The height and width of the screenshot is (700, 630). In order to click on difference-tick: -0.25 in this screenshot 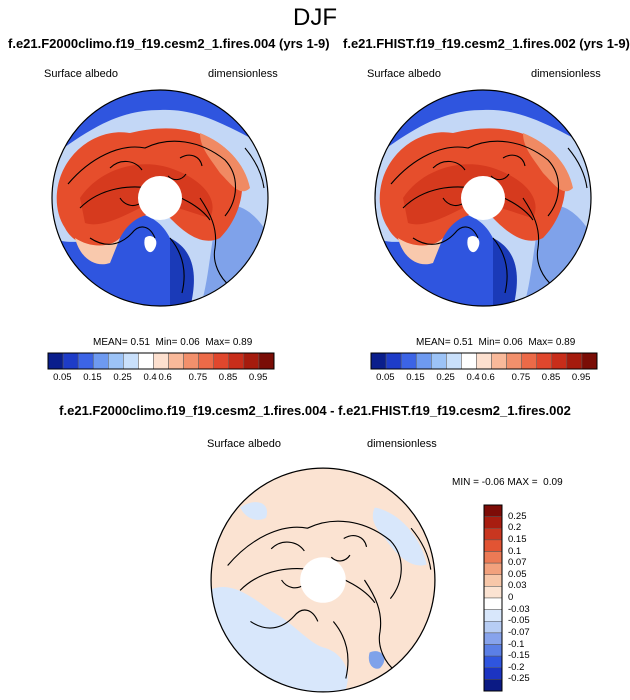, I will do `click(519, 679)`.